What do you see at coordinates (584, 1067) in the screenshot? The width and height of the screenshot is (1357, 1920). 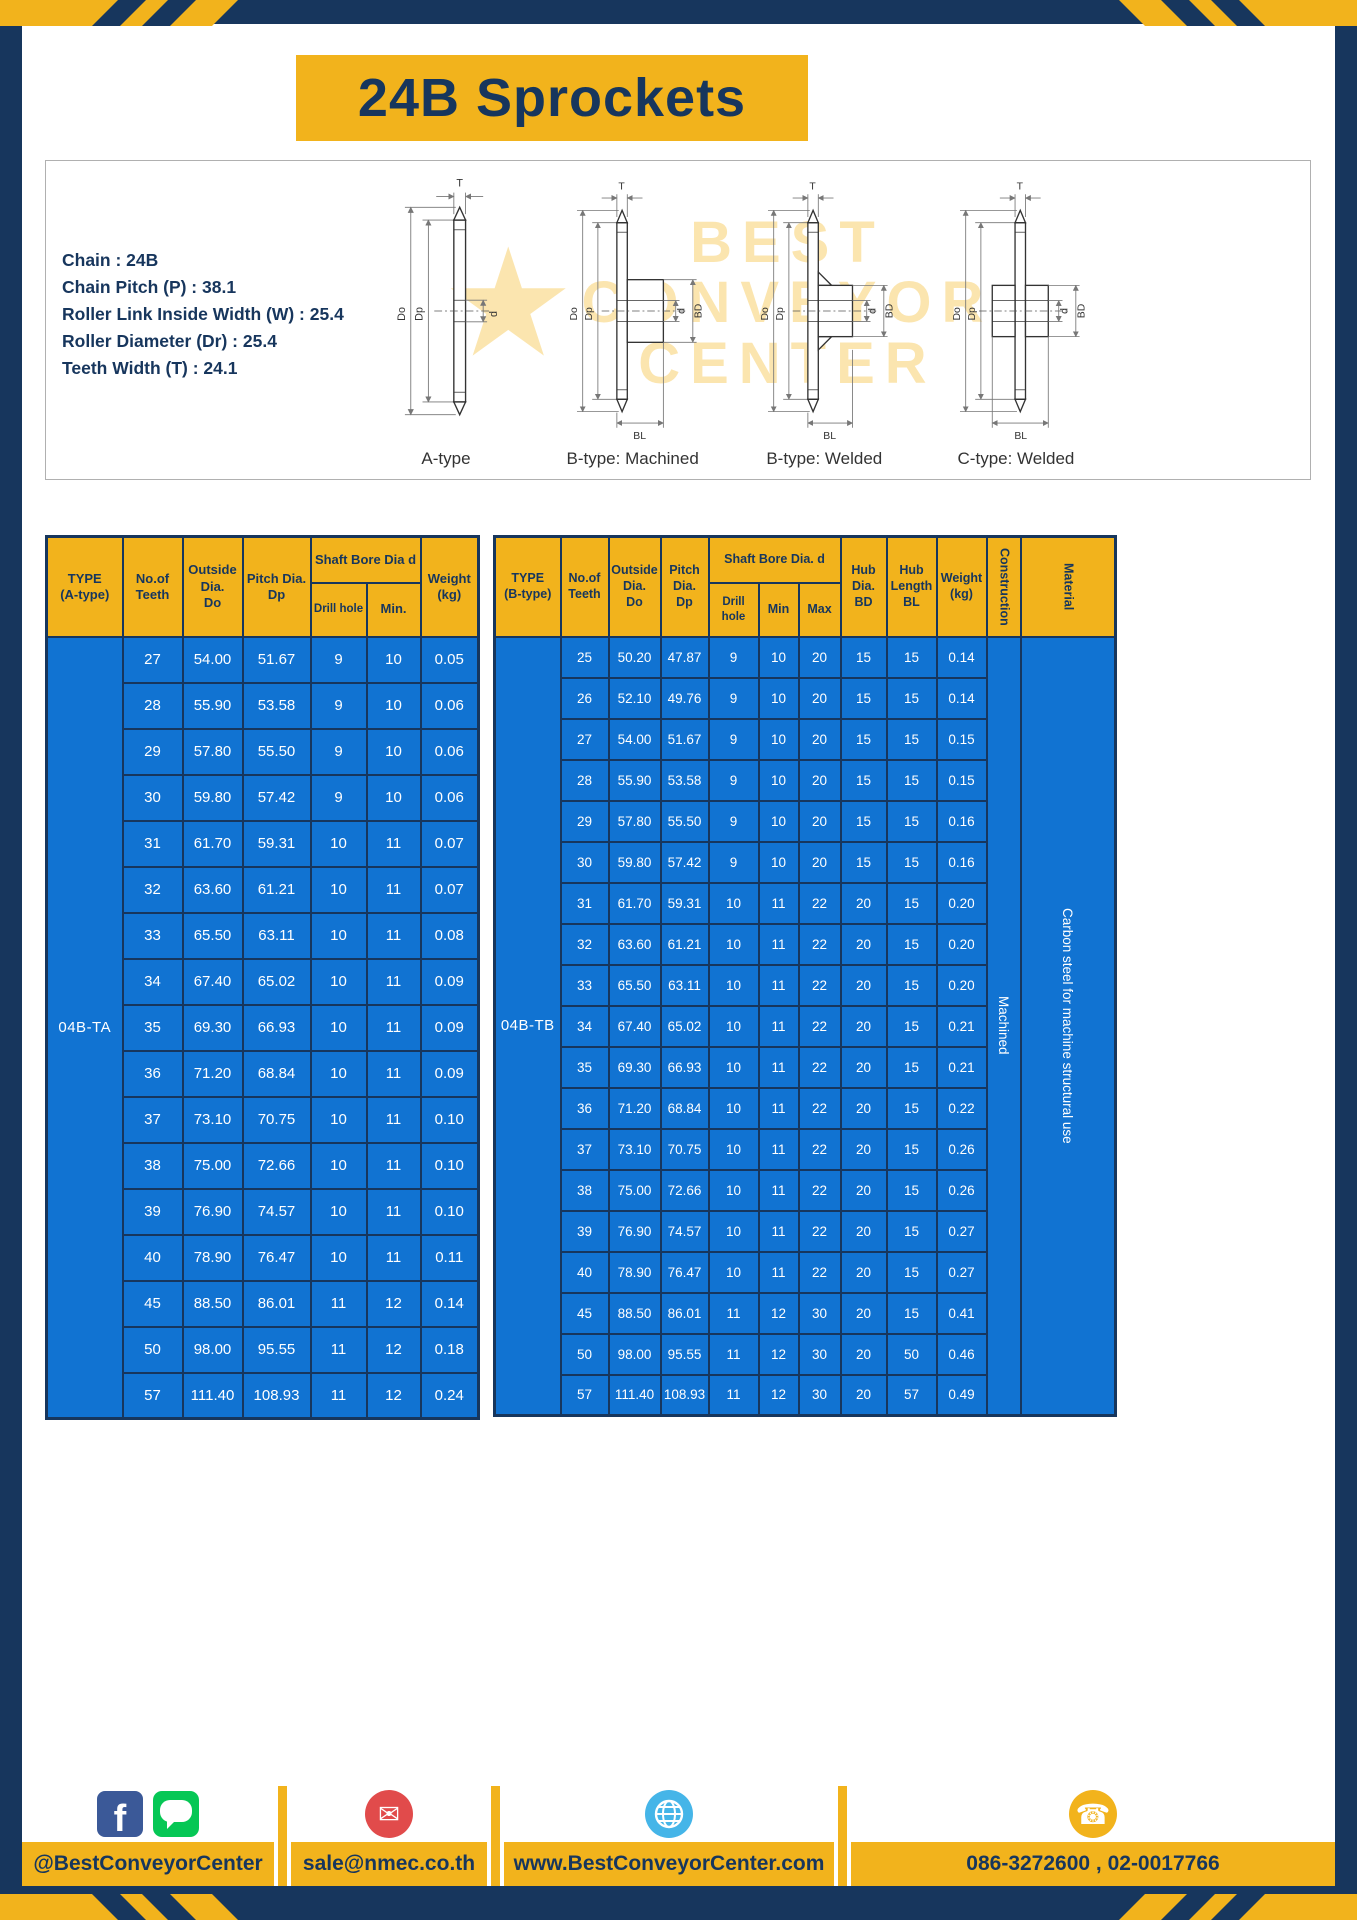 I see `data-cell: 35` at bounding box center [584, 1067].